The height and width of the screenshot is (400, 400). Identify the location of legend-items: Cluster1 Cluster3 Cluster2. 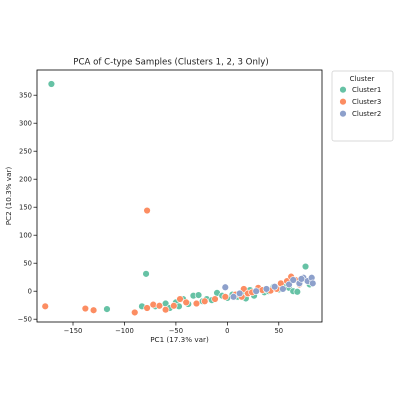
(360, 101).